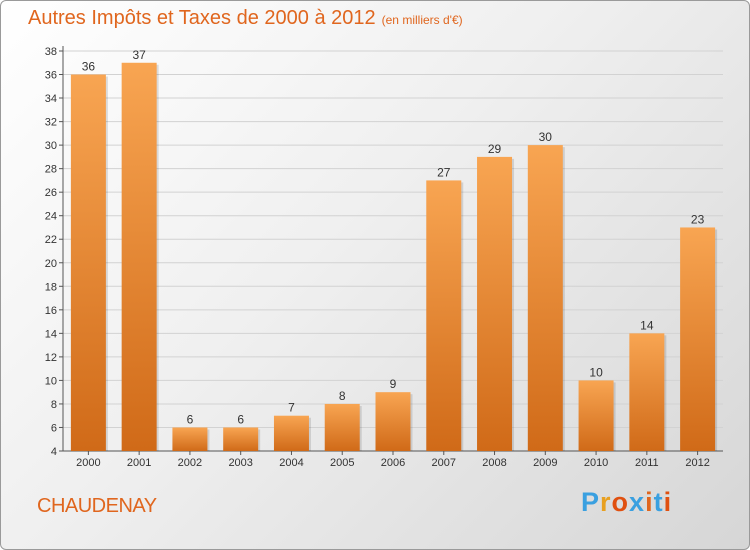 This screenshot has height=550, width=750. I want to click on x-tick-label: 2010, so click(596, 463).